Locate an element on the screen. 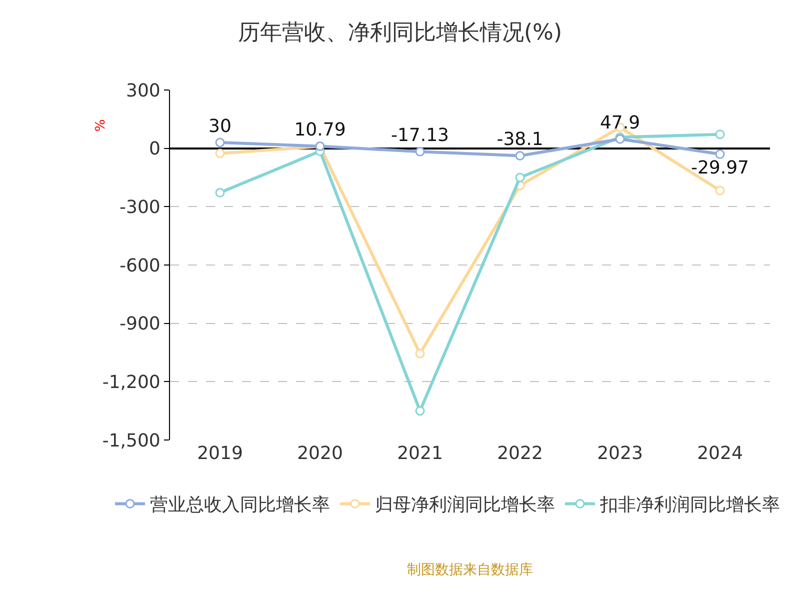  y-tick-label: -600 is located at coordinates (140, 265).